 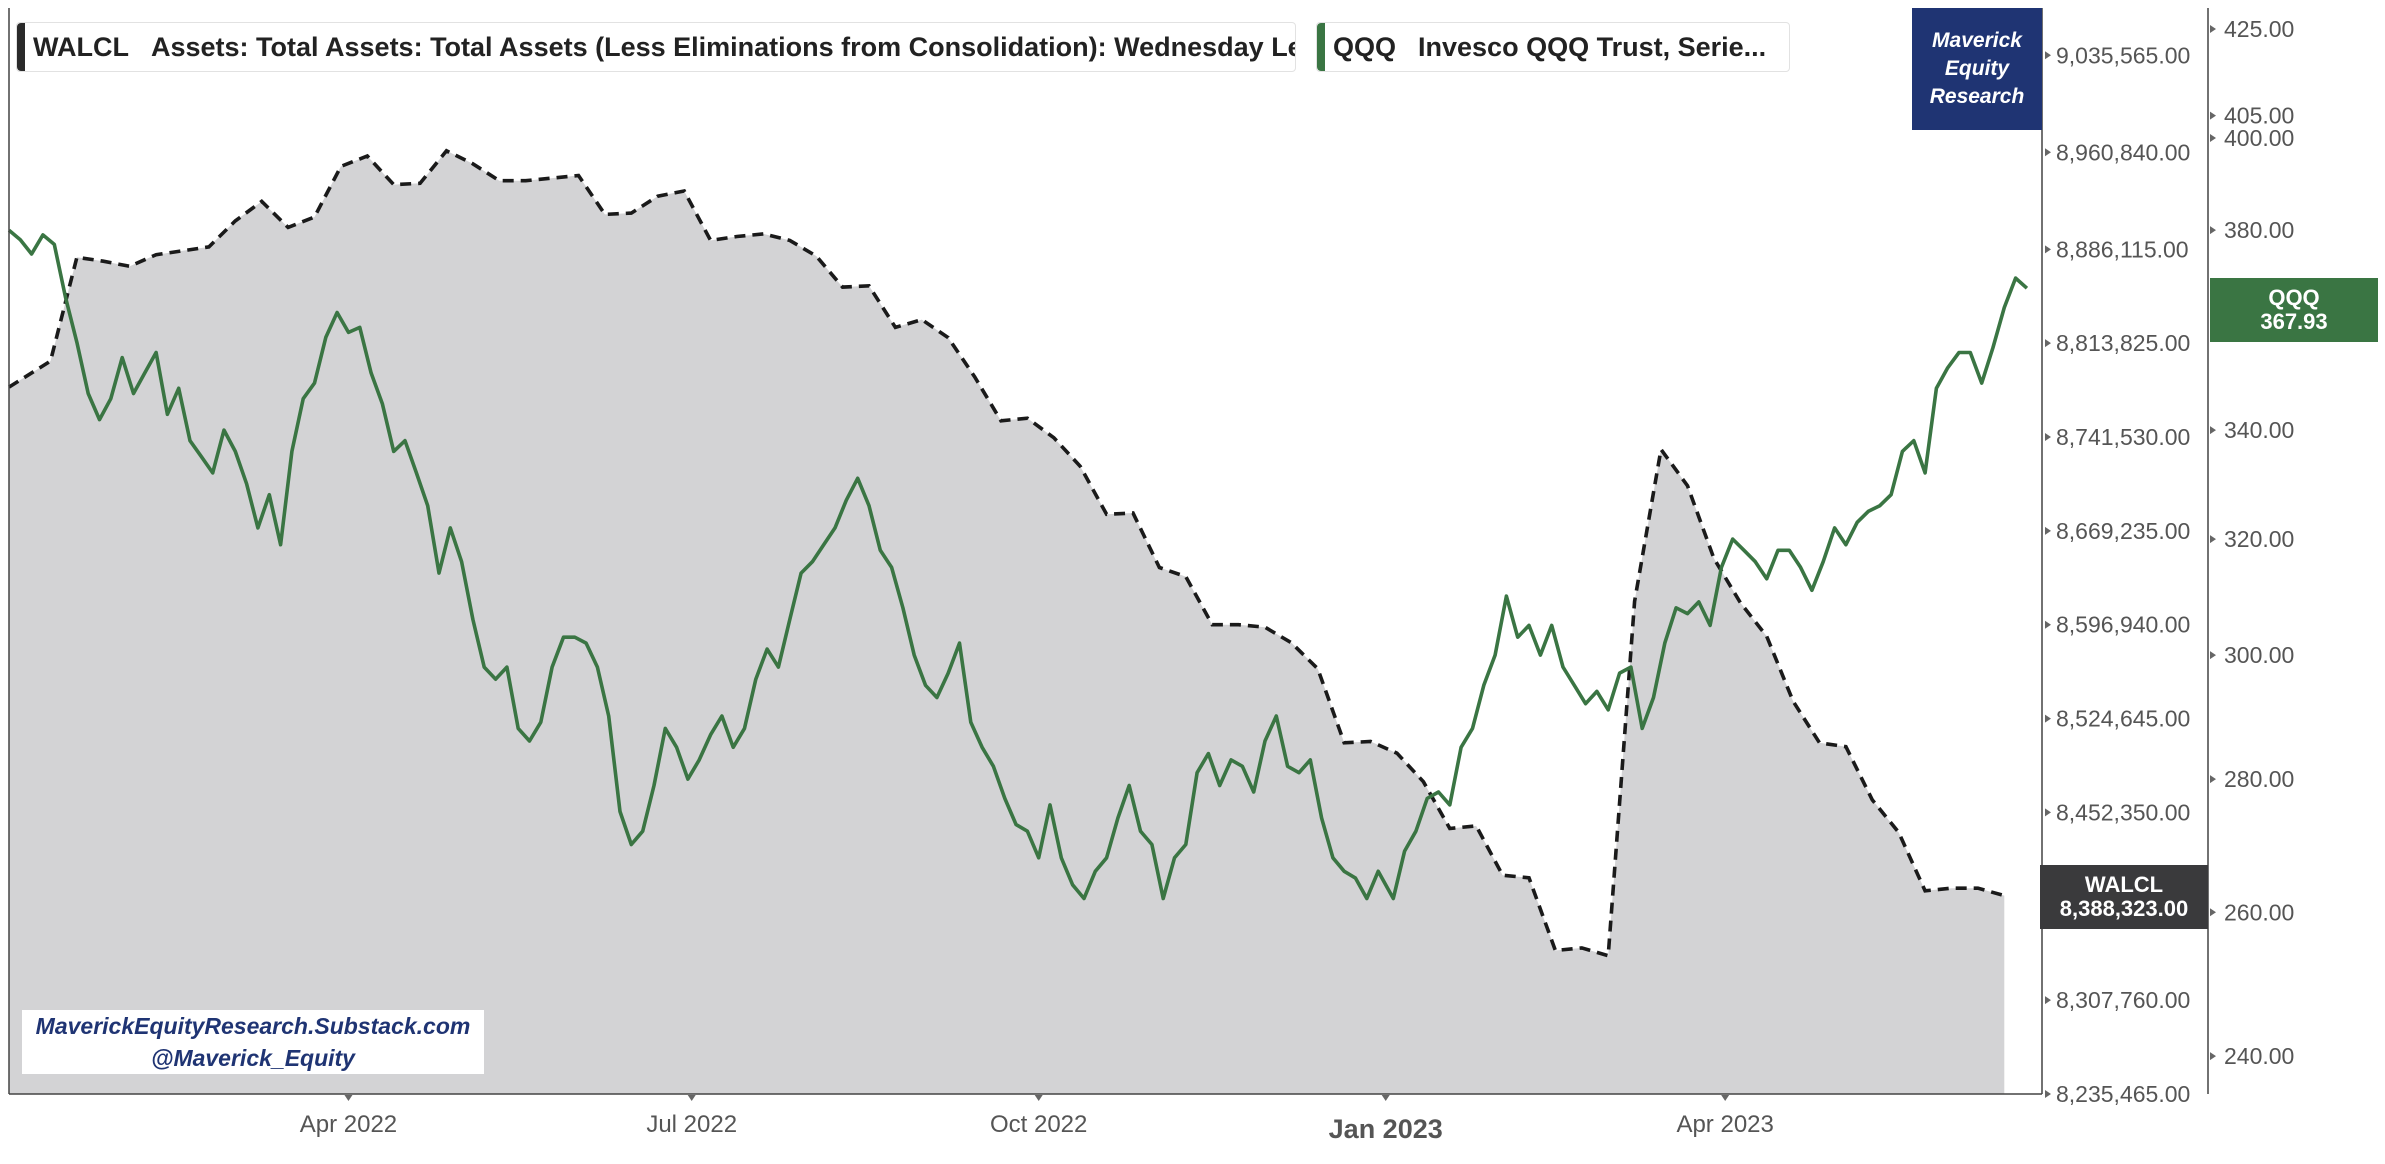 What do you see at coordinates (2123, 343) in the screenshot?
I see `walcl-tick-label: 8,813,825.00` at bounding box center [2123, 343].